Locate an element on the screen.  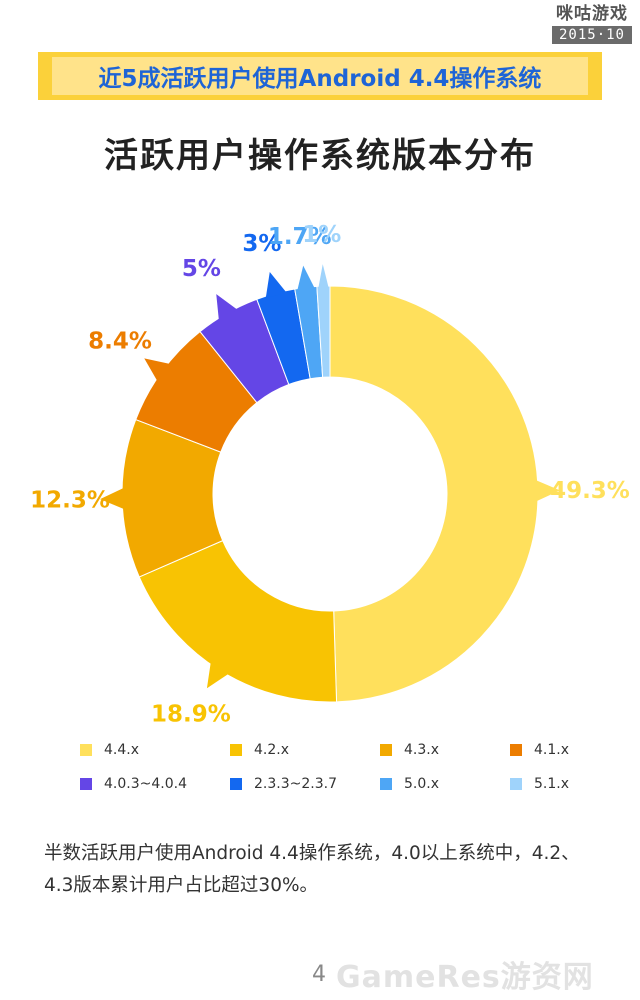
watermark: GameRes游资网 is located at coordinates (465, 977).